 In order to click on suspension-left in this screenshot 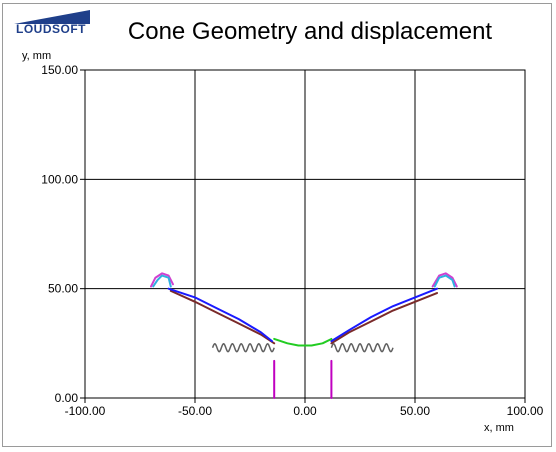, I will do `click(243, 347)`.